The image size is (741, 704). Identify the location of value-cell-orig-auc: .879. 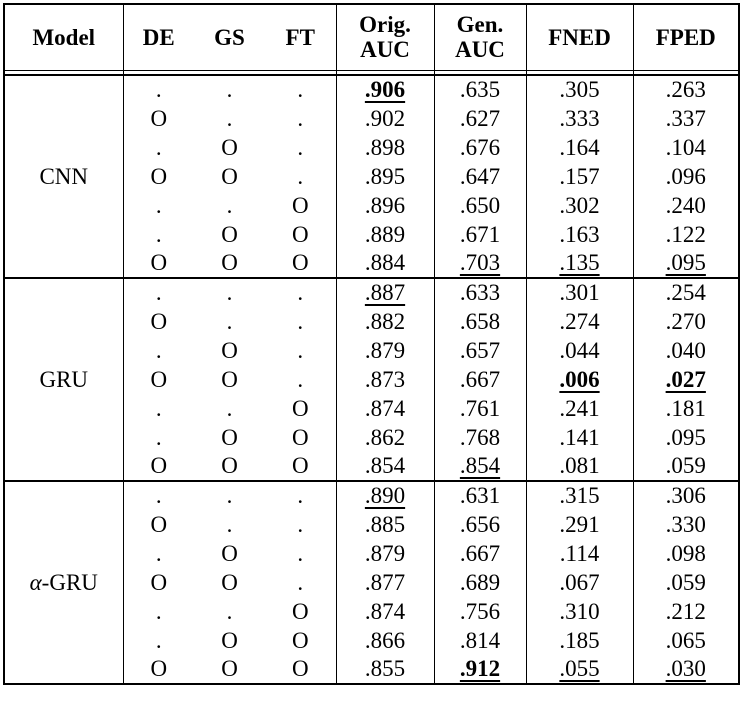
(384, 553).